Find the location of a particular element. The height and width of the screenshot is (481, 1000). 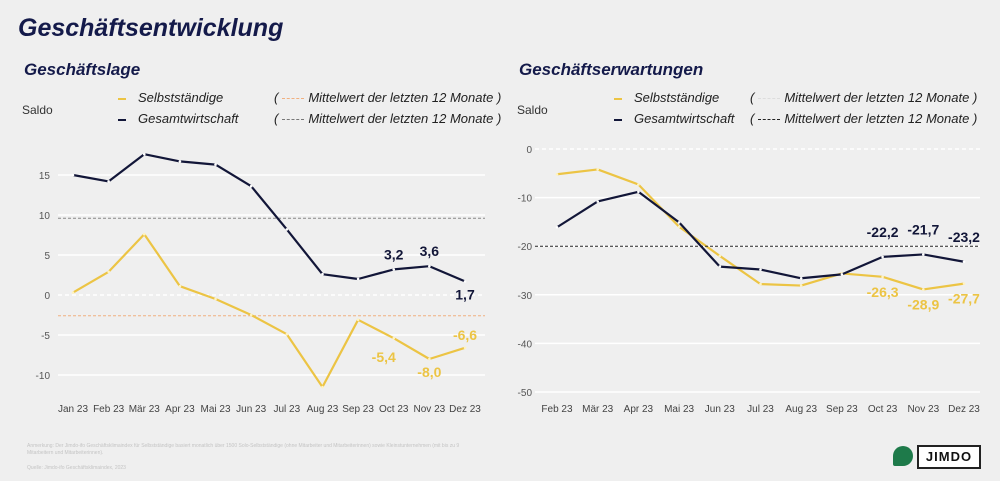

x-tick-label: Feb 23 is located at coordinates (557, 409).